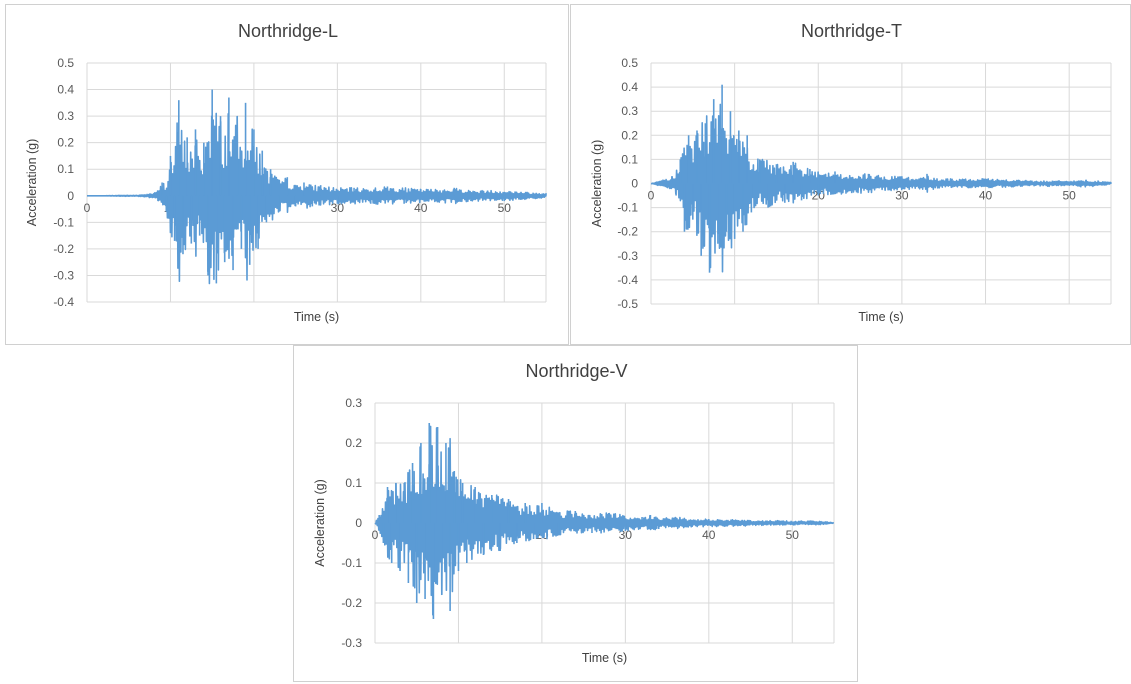 The image size is (1131, 684). I want to click on chart-title: Northridge-L, so click(288, 31).